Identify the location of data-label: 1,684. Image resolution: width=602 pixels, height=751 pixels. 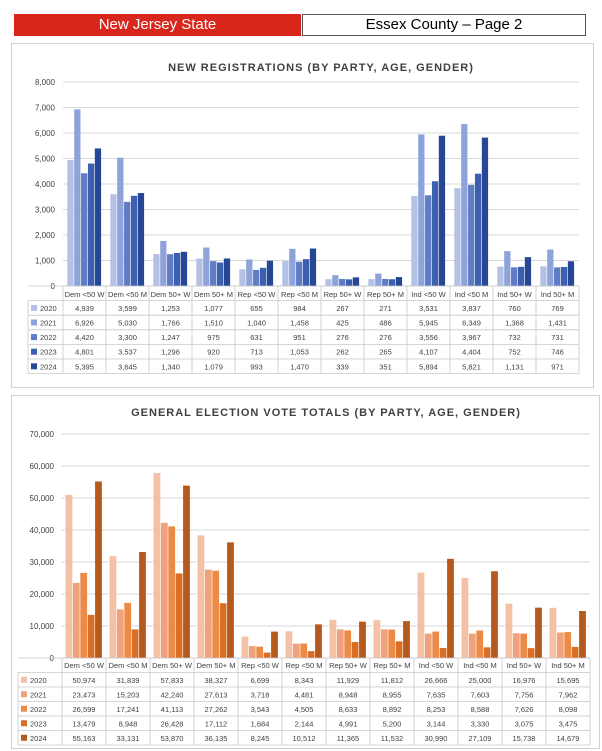
(260, 723).